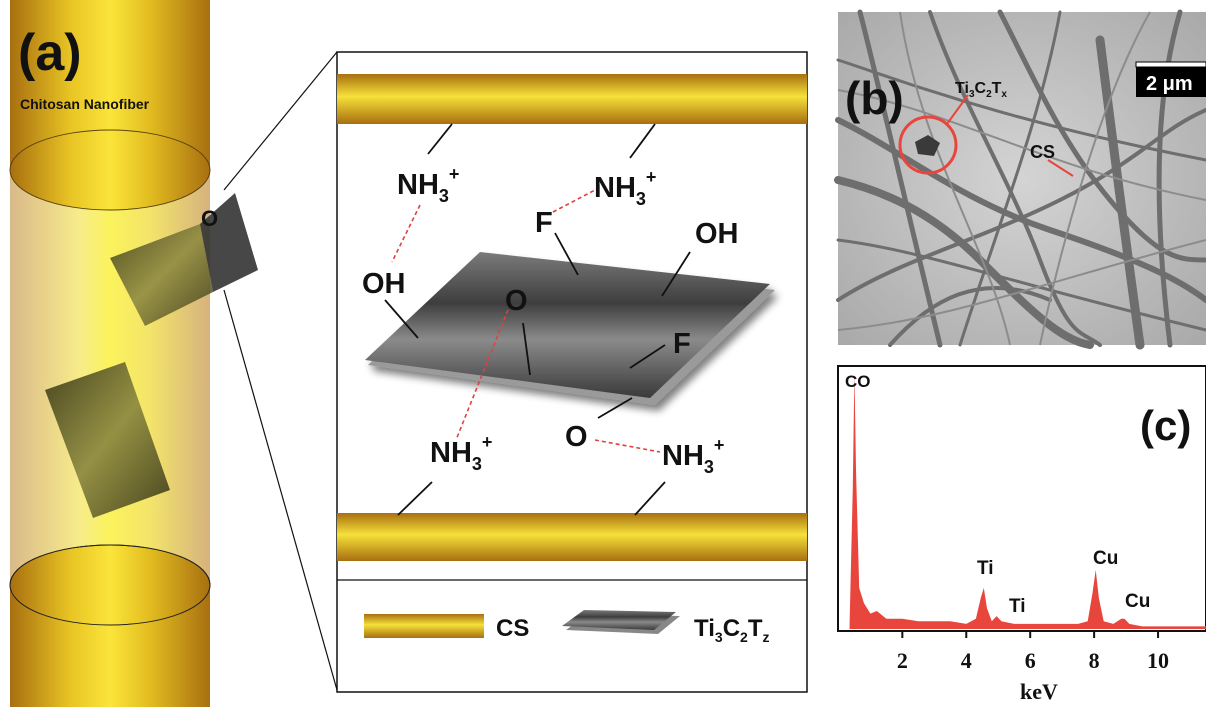 The height and width of the screenshot is (707, 1206). I want to click on scale-bar-box, so click(1171, 82).